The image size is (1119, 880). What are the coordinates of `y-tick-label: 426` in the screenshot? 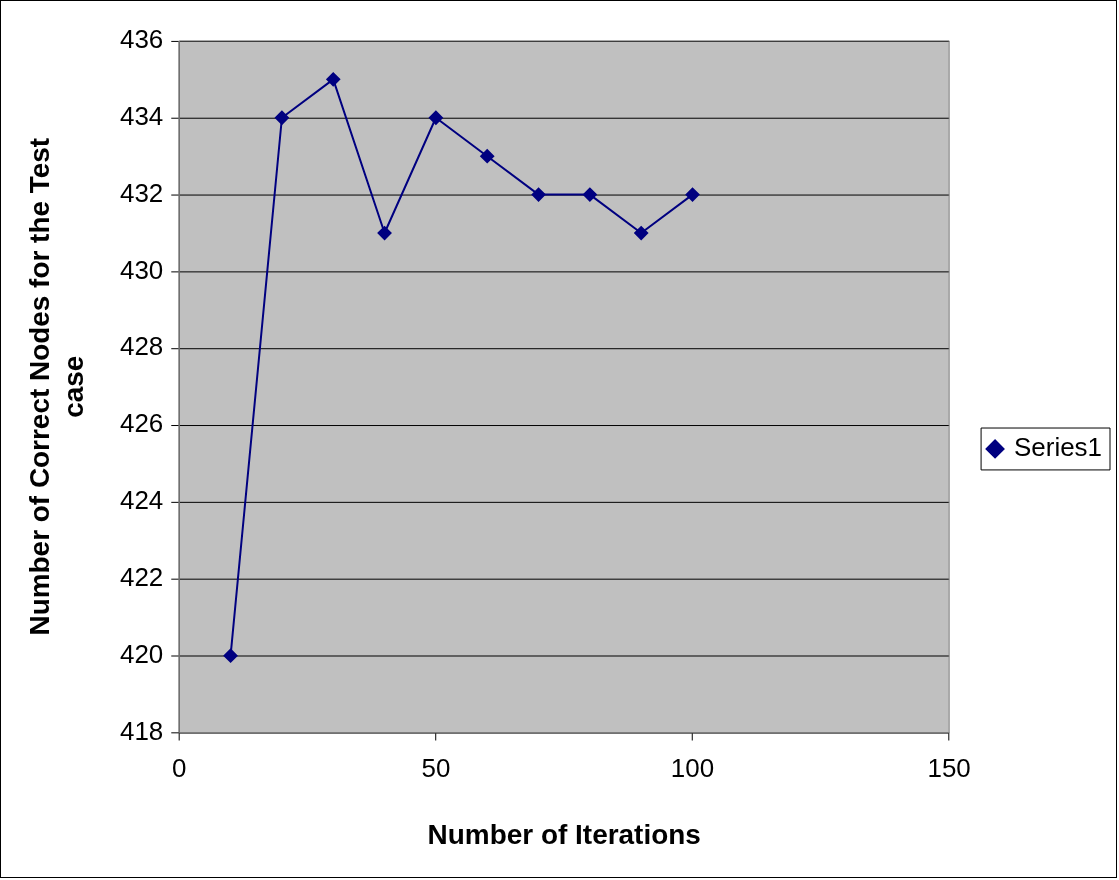 It's located at (142, 423).